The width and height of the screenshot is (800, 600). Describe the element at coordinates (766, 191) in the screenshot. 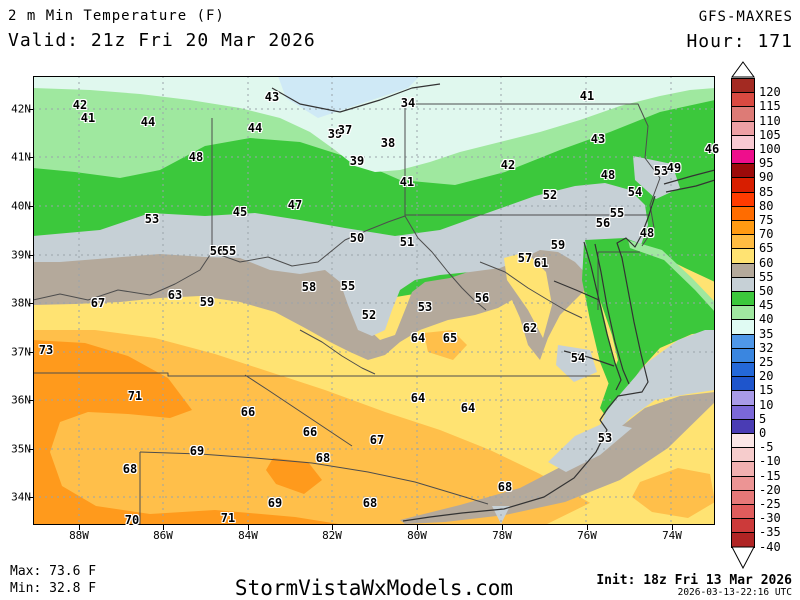

I see `colorbar-tick-label: 85` at that location.